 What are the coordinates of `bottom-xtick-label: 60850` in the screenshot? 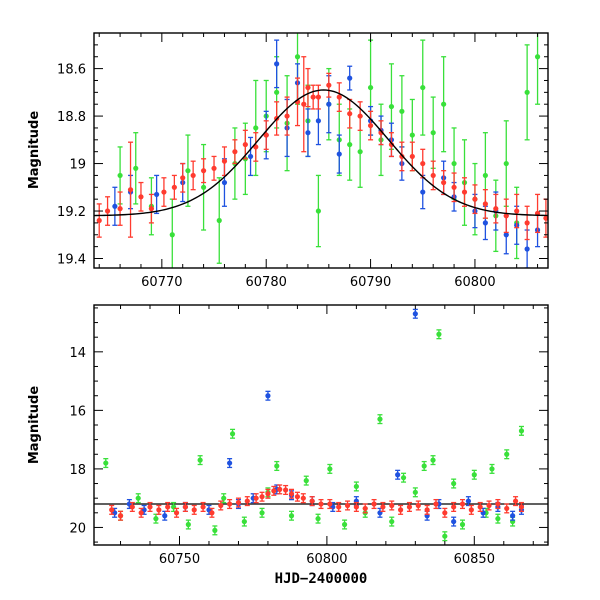 It's located at (474, 559).